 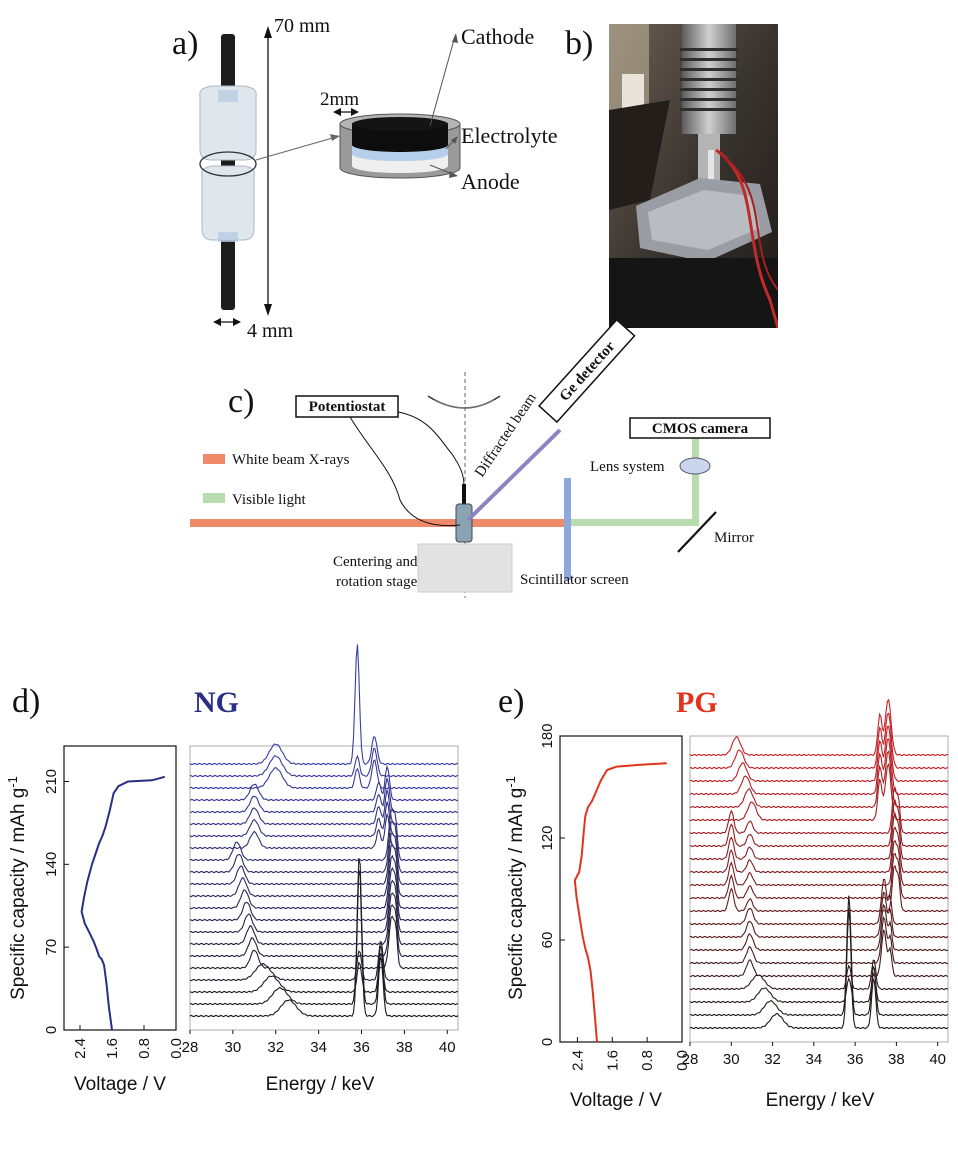 I want to click on separator-dimension-label: 2mm, so click(x=339, y=99).